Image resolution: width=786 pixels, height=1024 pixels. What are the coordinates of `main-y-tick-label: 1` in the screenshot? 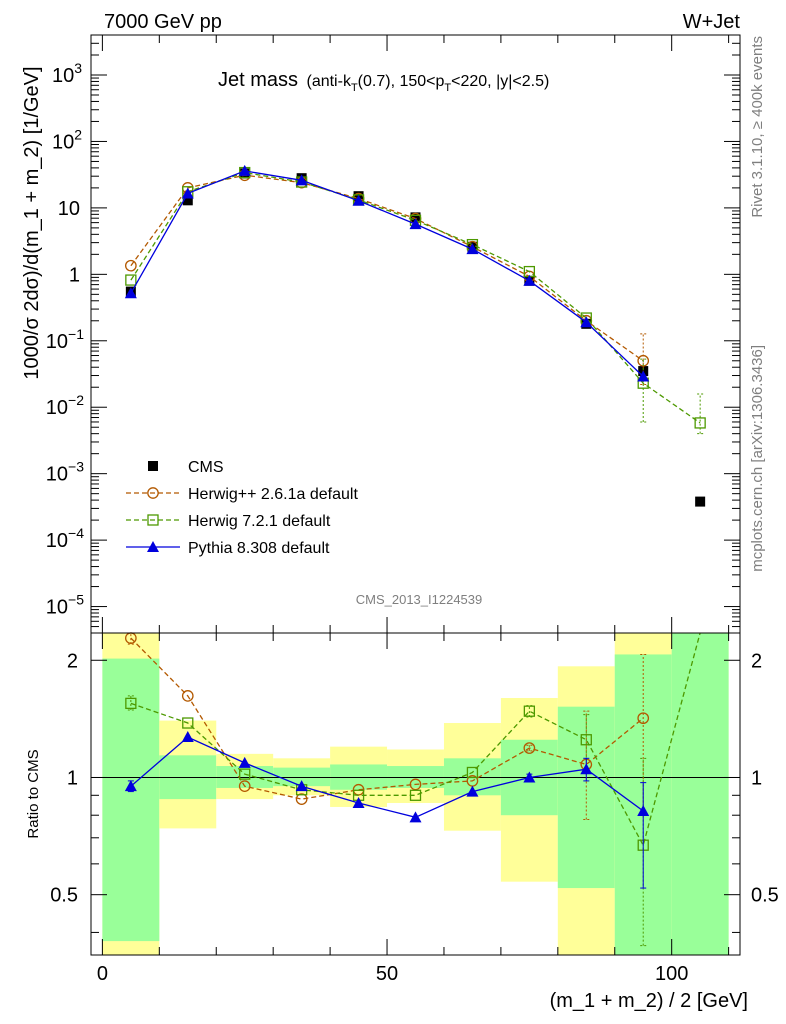 It's located at (74, 275).